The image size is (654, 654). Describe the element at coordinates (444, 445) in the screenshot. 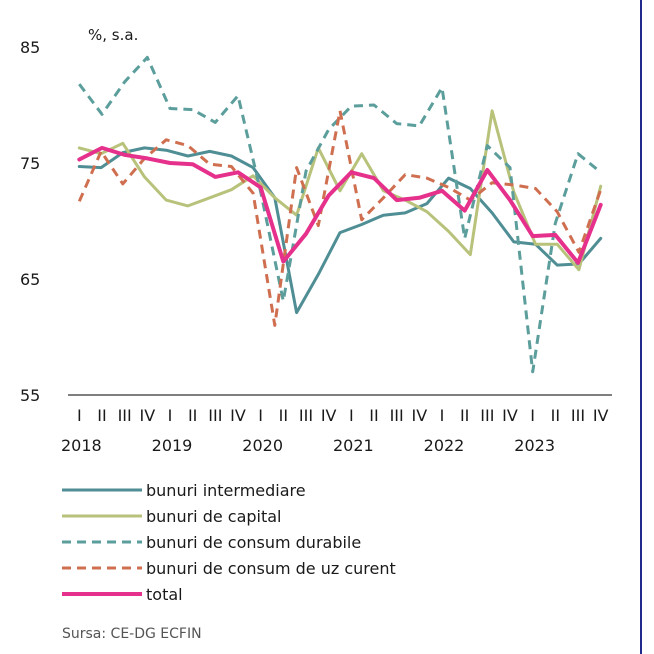

I see `x-year-label: 2022` at that location.